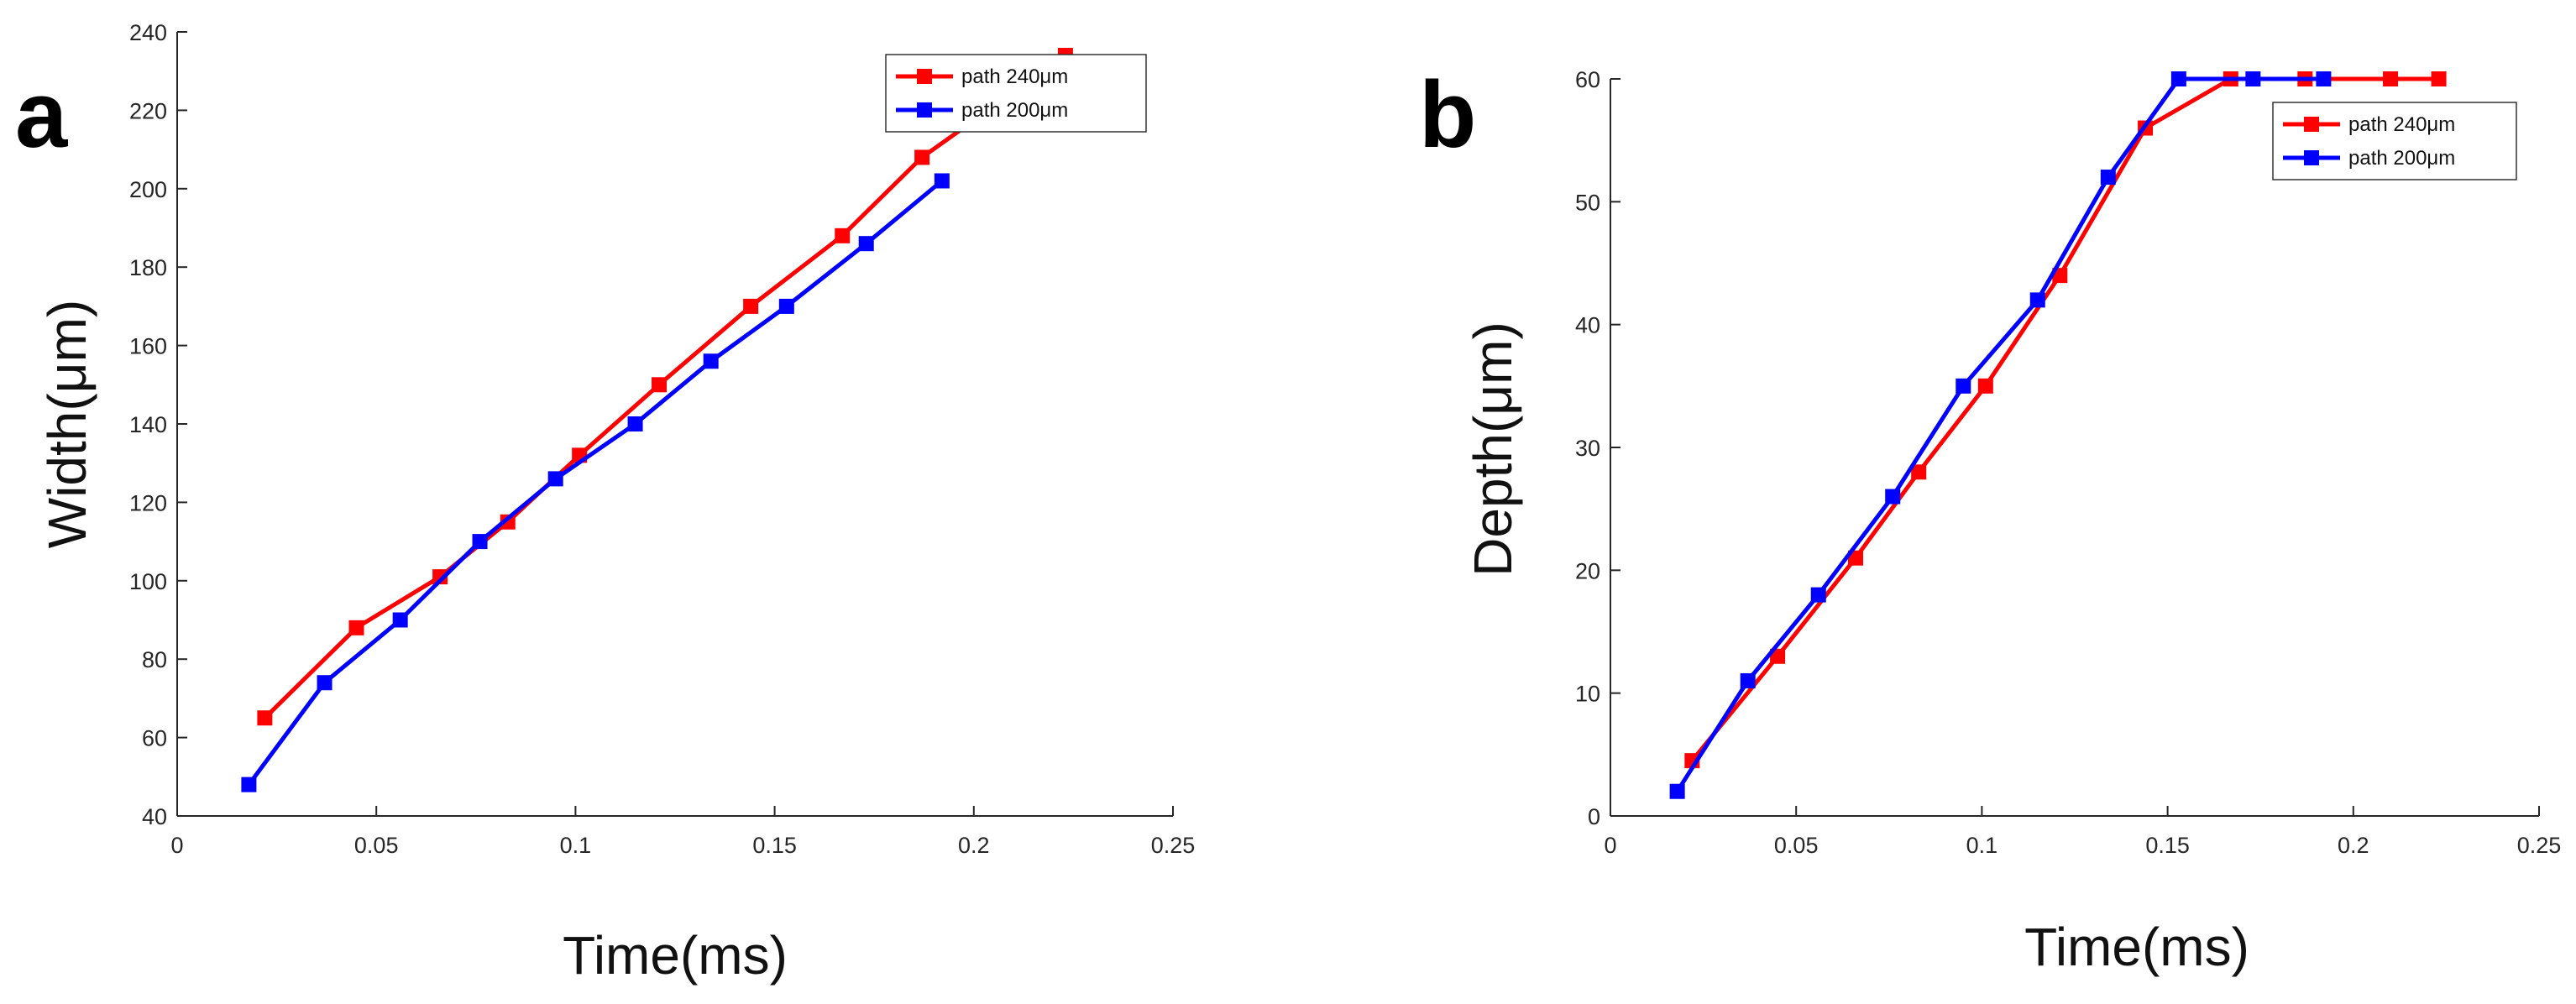 The width and height of the screenshot is (2576, 1004). I want to click on y-tick-label: 100, so click(148, 581).